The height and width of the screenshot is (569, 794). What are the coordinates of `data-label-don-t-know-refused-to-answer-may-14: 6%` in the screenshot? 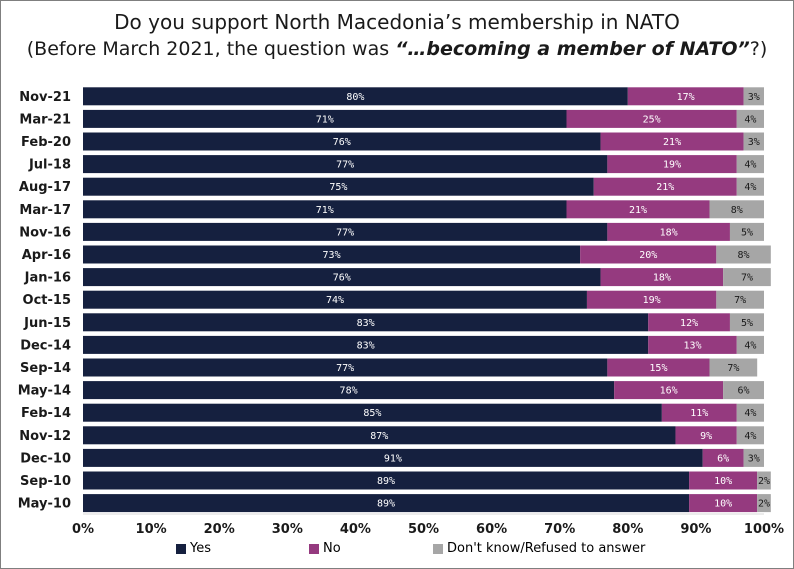 It's located at (744, 391).